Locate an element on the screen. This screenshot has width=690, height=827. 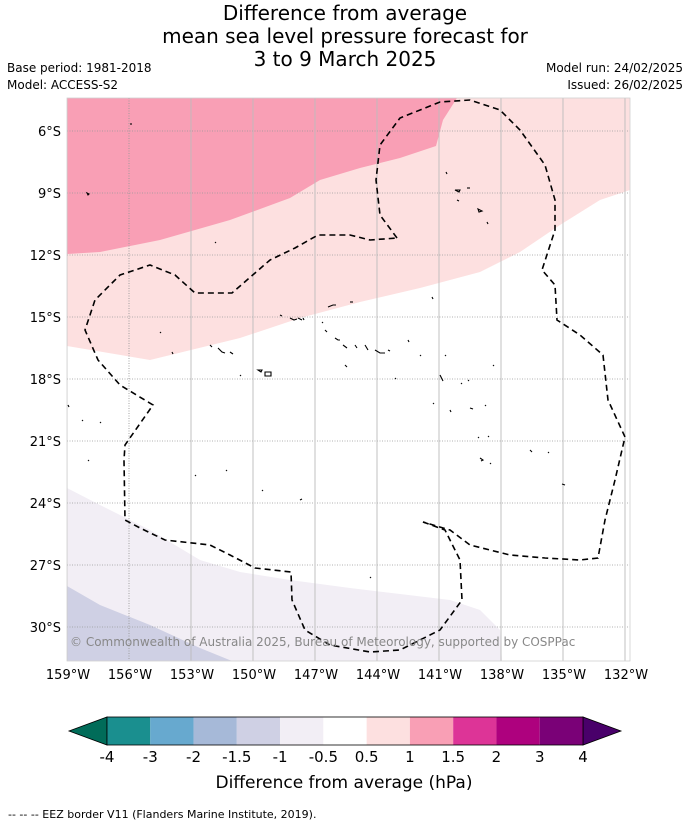
lon-label: 159°W is located at coordinates (68, 675).